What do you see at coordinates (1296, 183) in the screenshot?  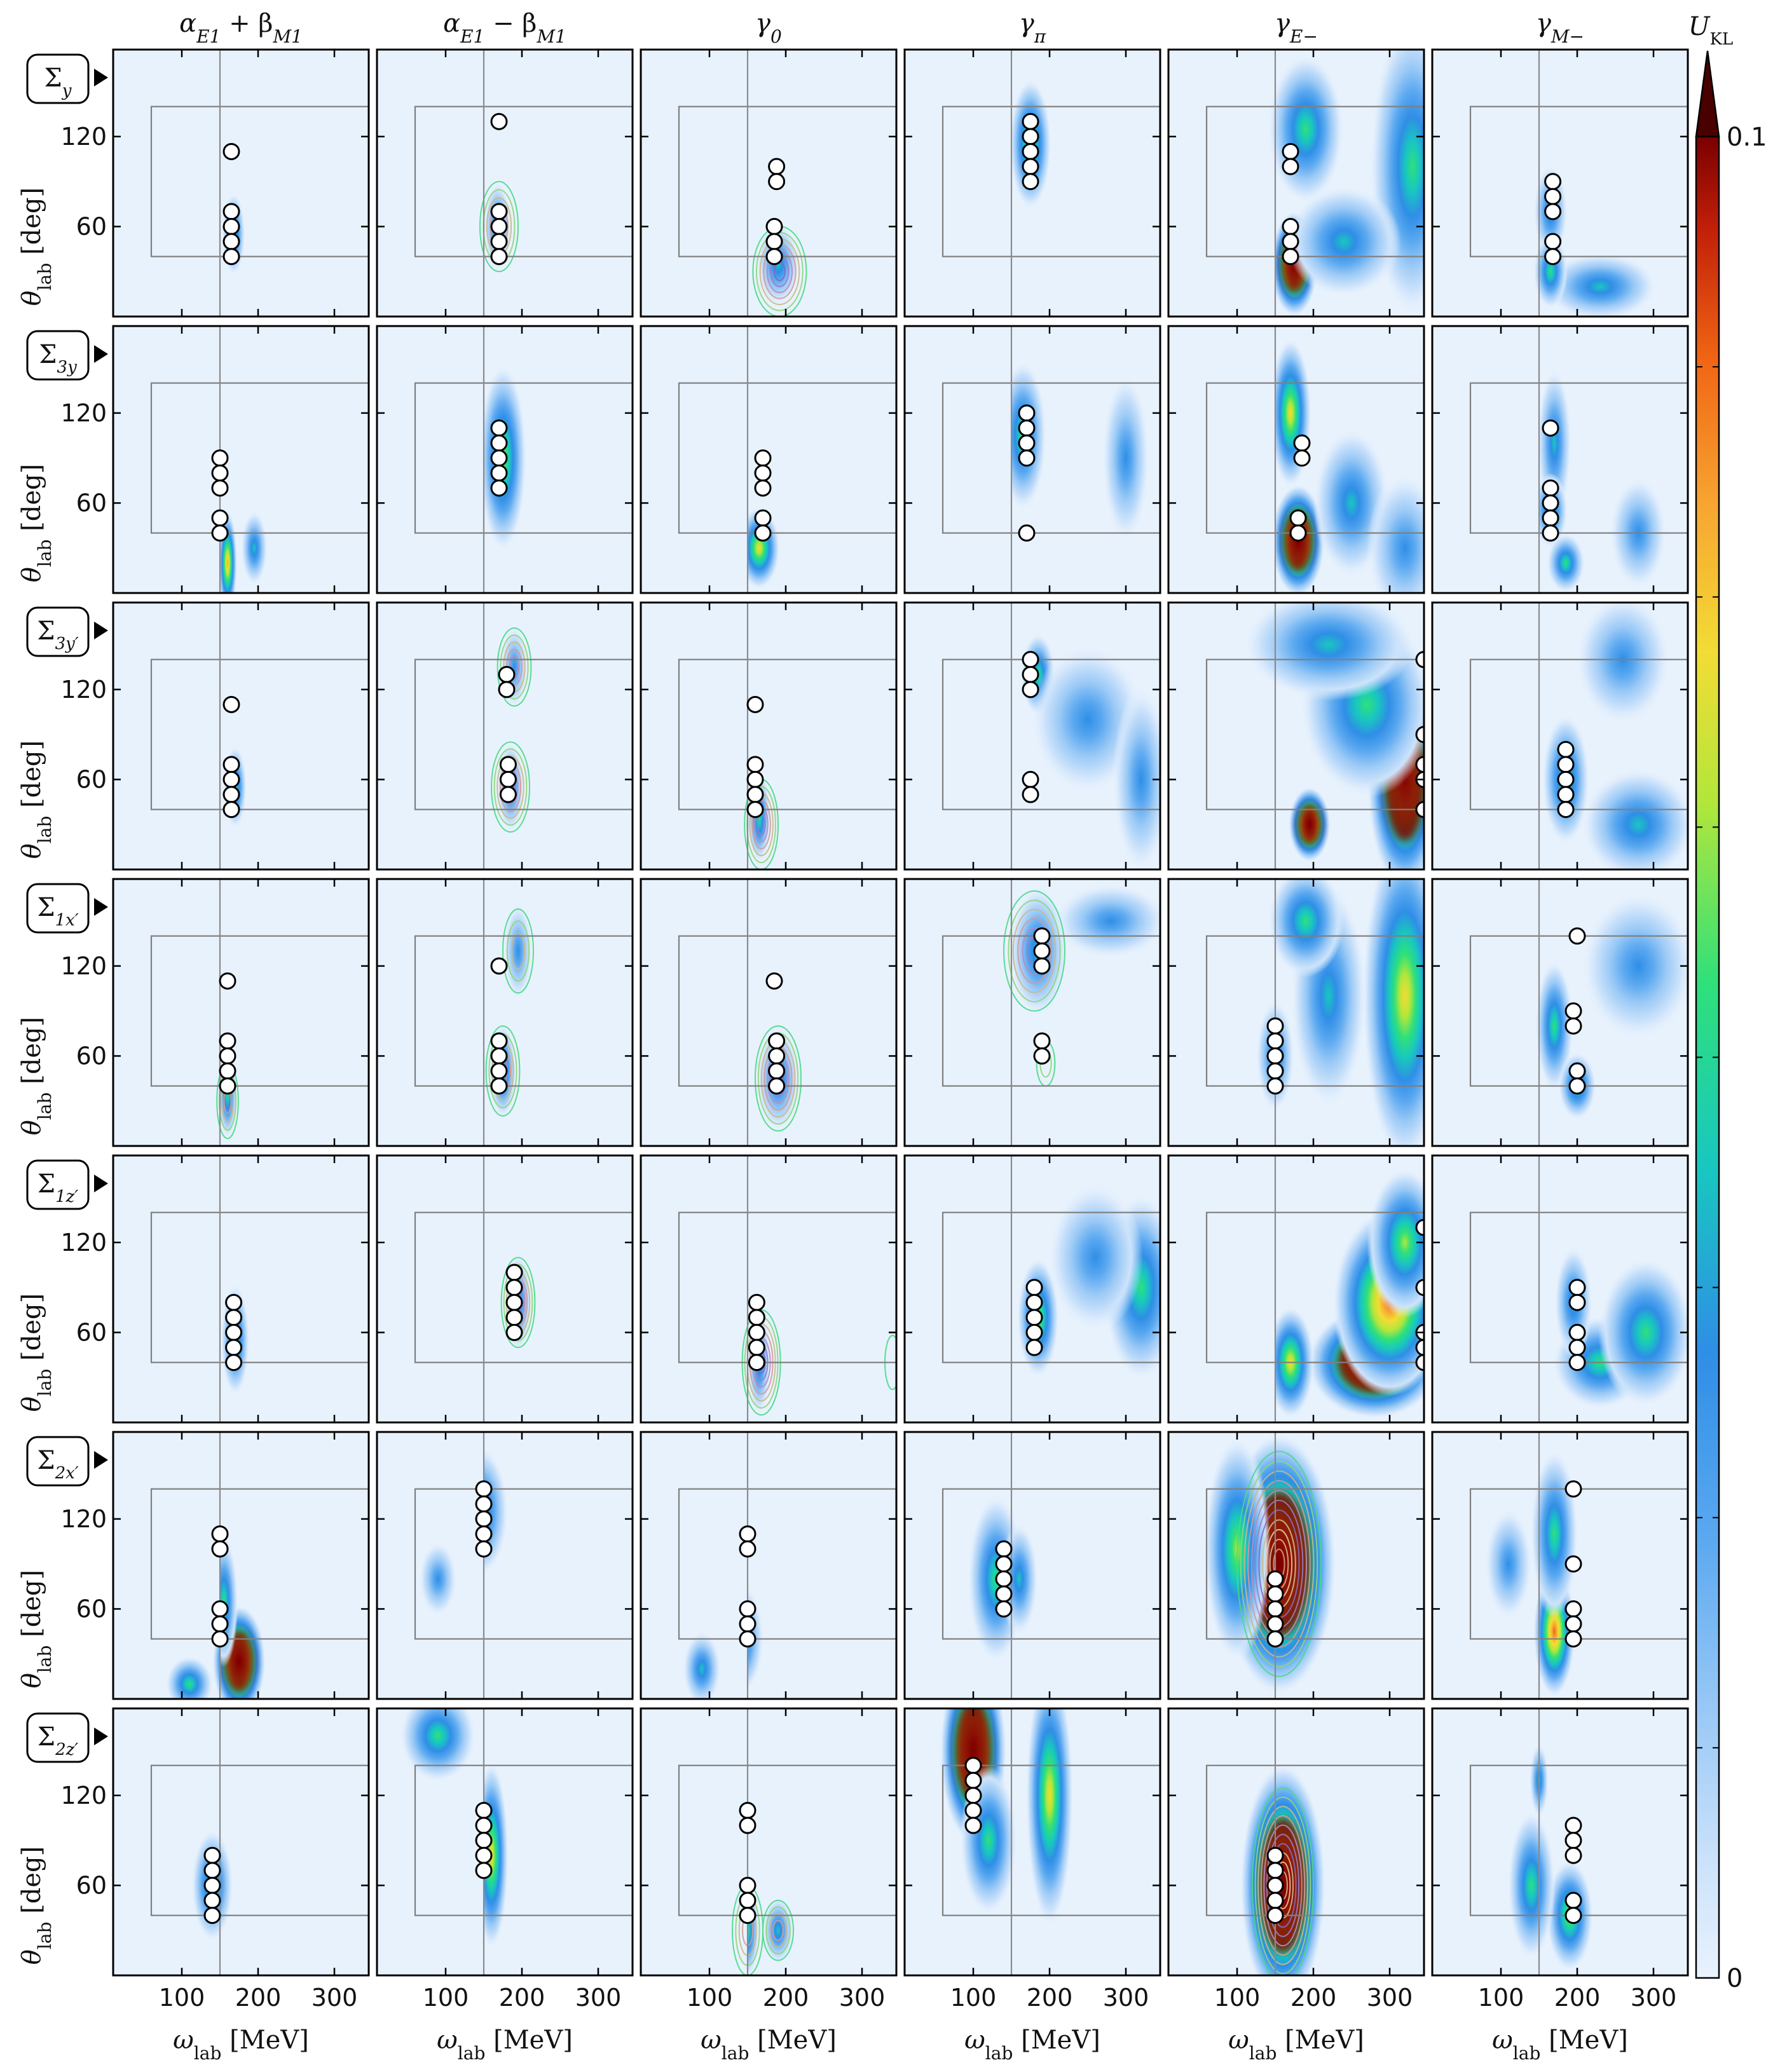 I see `panel-r1-c5` at bounding box center [1296, 183].